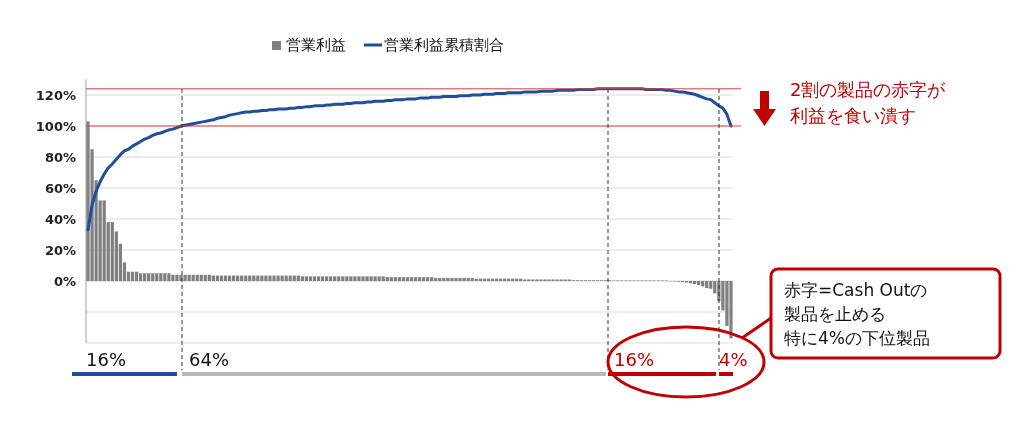 The width and height of the screenshot is (1030, 430). I want to click on y-tick-label: 40%, so click(60, 219).